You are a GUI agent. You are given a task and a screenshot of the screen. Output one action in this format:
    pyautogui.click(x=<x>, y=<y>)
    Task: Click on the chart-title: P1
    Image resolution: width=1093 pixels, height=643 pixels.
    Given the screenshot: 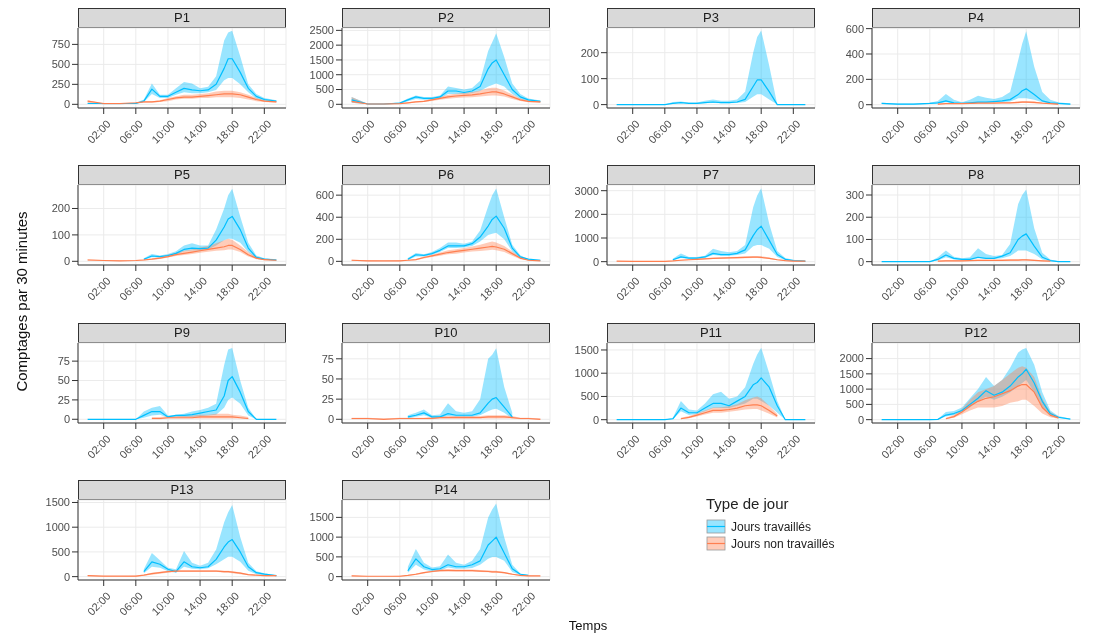 What is the action you would take?
    pyautogui.click(x=182, y=18)
    